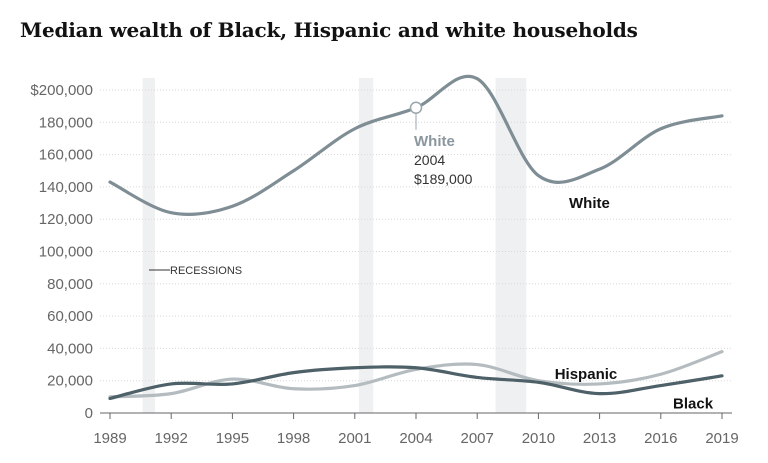 Image resolution: width=768 pixels, height=463 pixels. Describe the element at coordinates (66, 155) in the screenshot. I see `y-tick-label: 160,000` at that location.